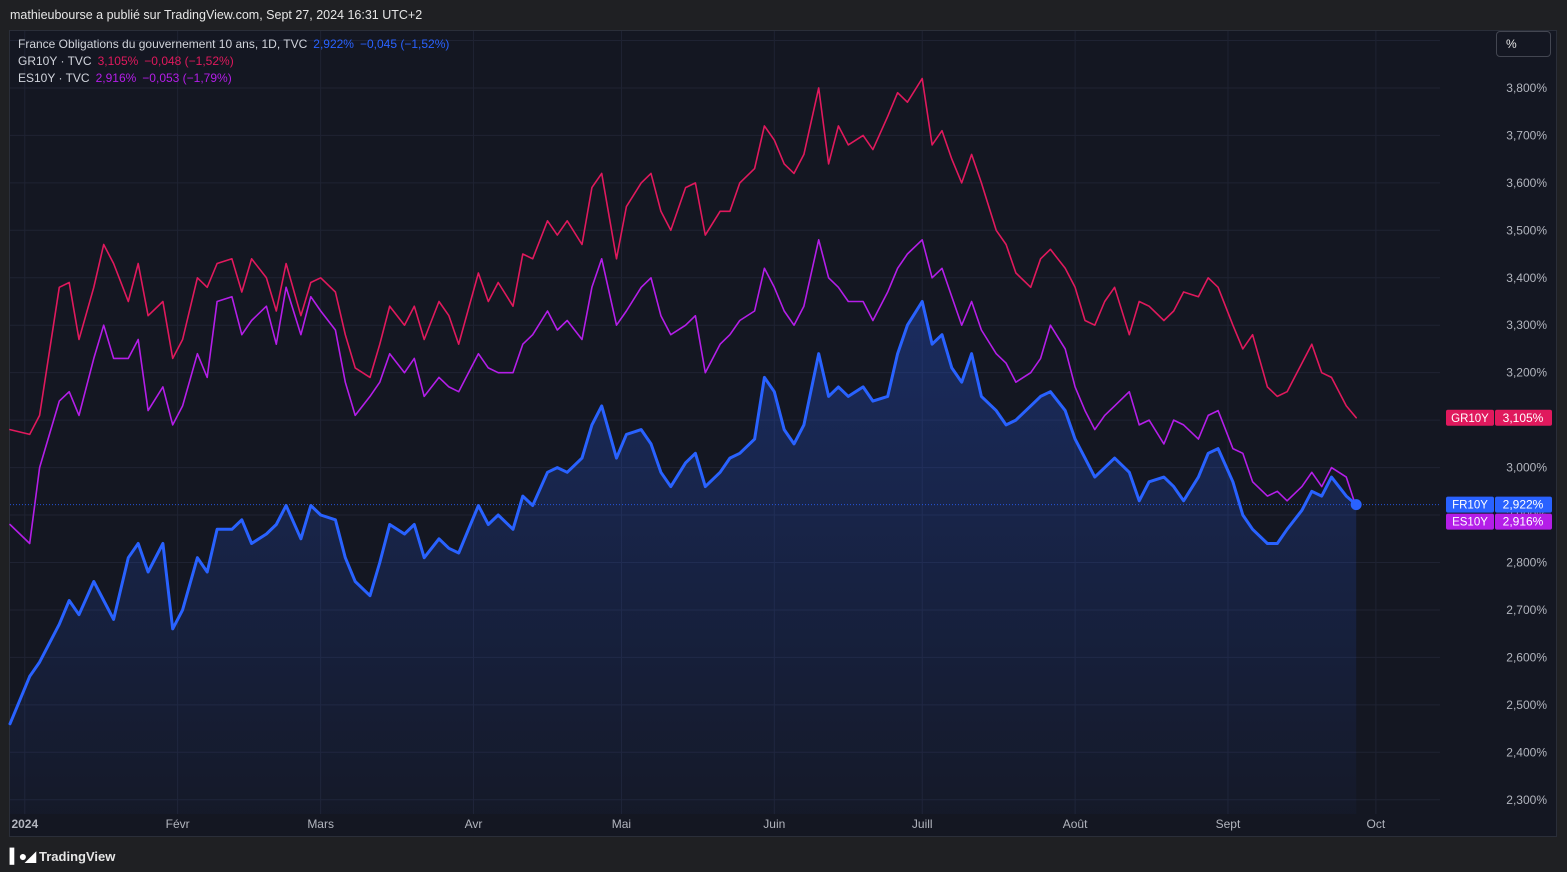 This screenshot has width=1567, height=872. What do you see at coordinates (1526, 610) in the screenshot?
I see `y-tick-label: 2,700%` at bounding box center [1526, 610].